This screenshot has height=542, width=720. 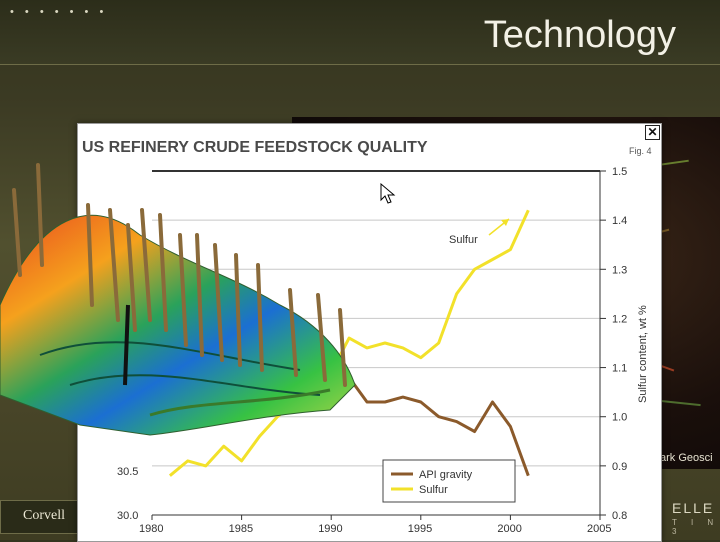 I want to click on x-tick-label: 1985, so click(x=241, y=529).